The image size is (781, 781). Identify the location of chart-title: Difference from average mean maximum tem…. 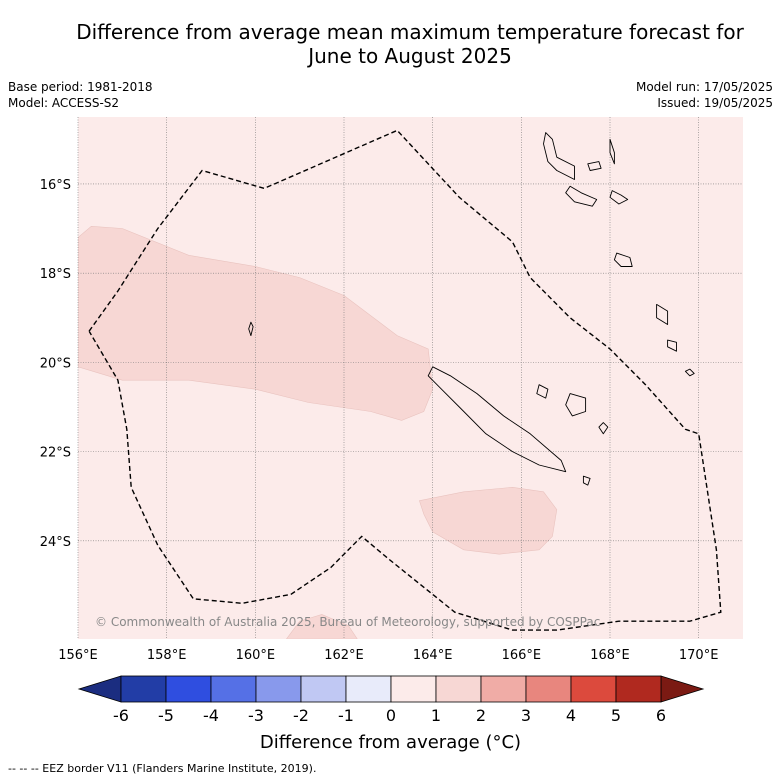
(410, 44).